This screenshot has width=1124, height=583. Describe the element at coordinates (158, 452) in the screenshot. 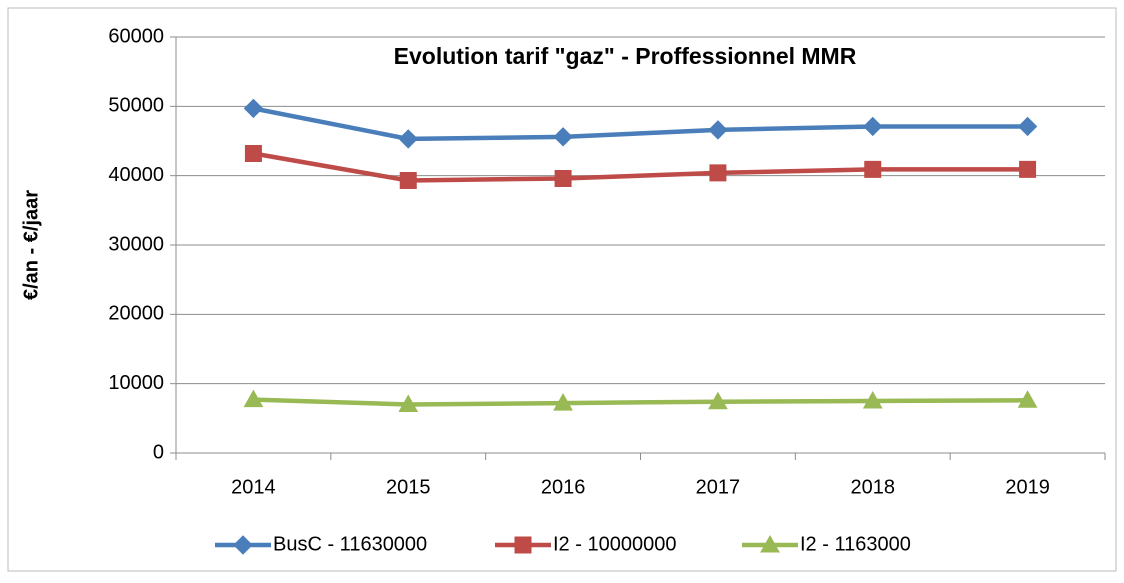

I see `y-tick-label: 0` at that location.